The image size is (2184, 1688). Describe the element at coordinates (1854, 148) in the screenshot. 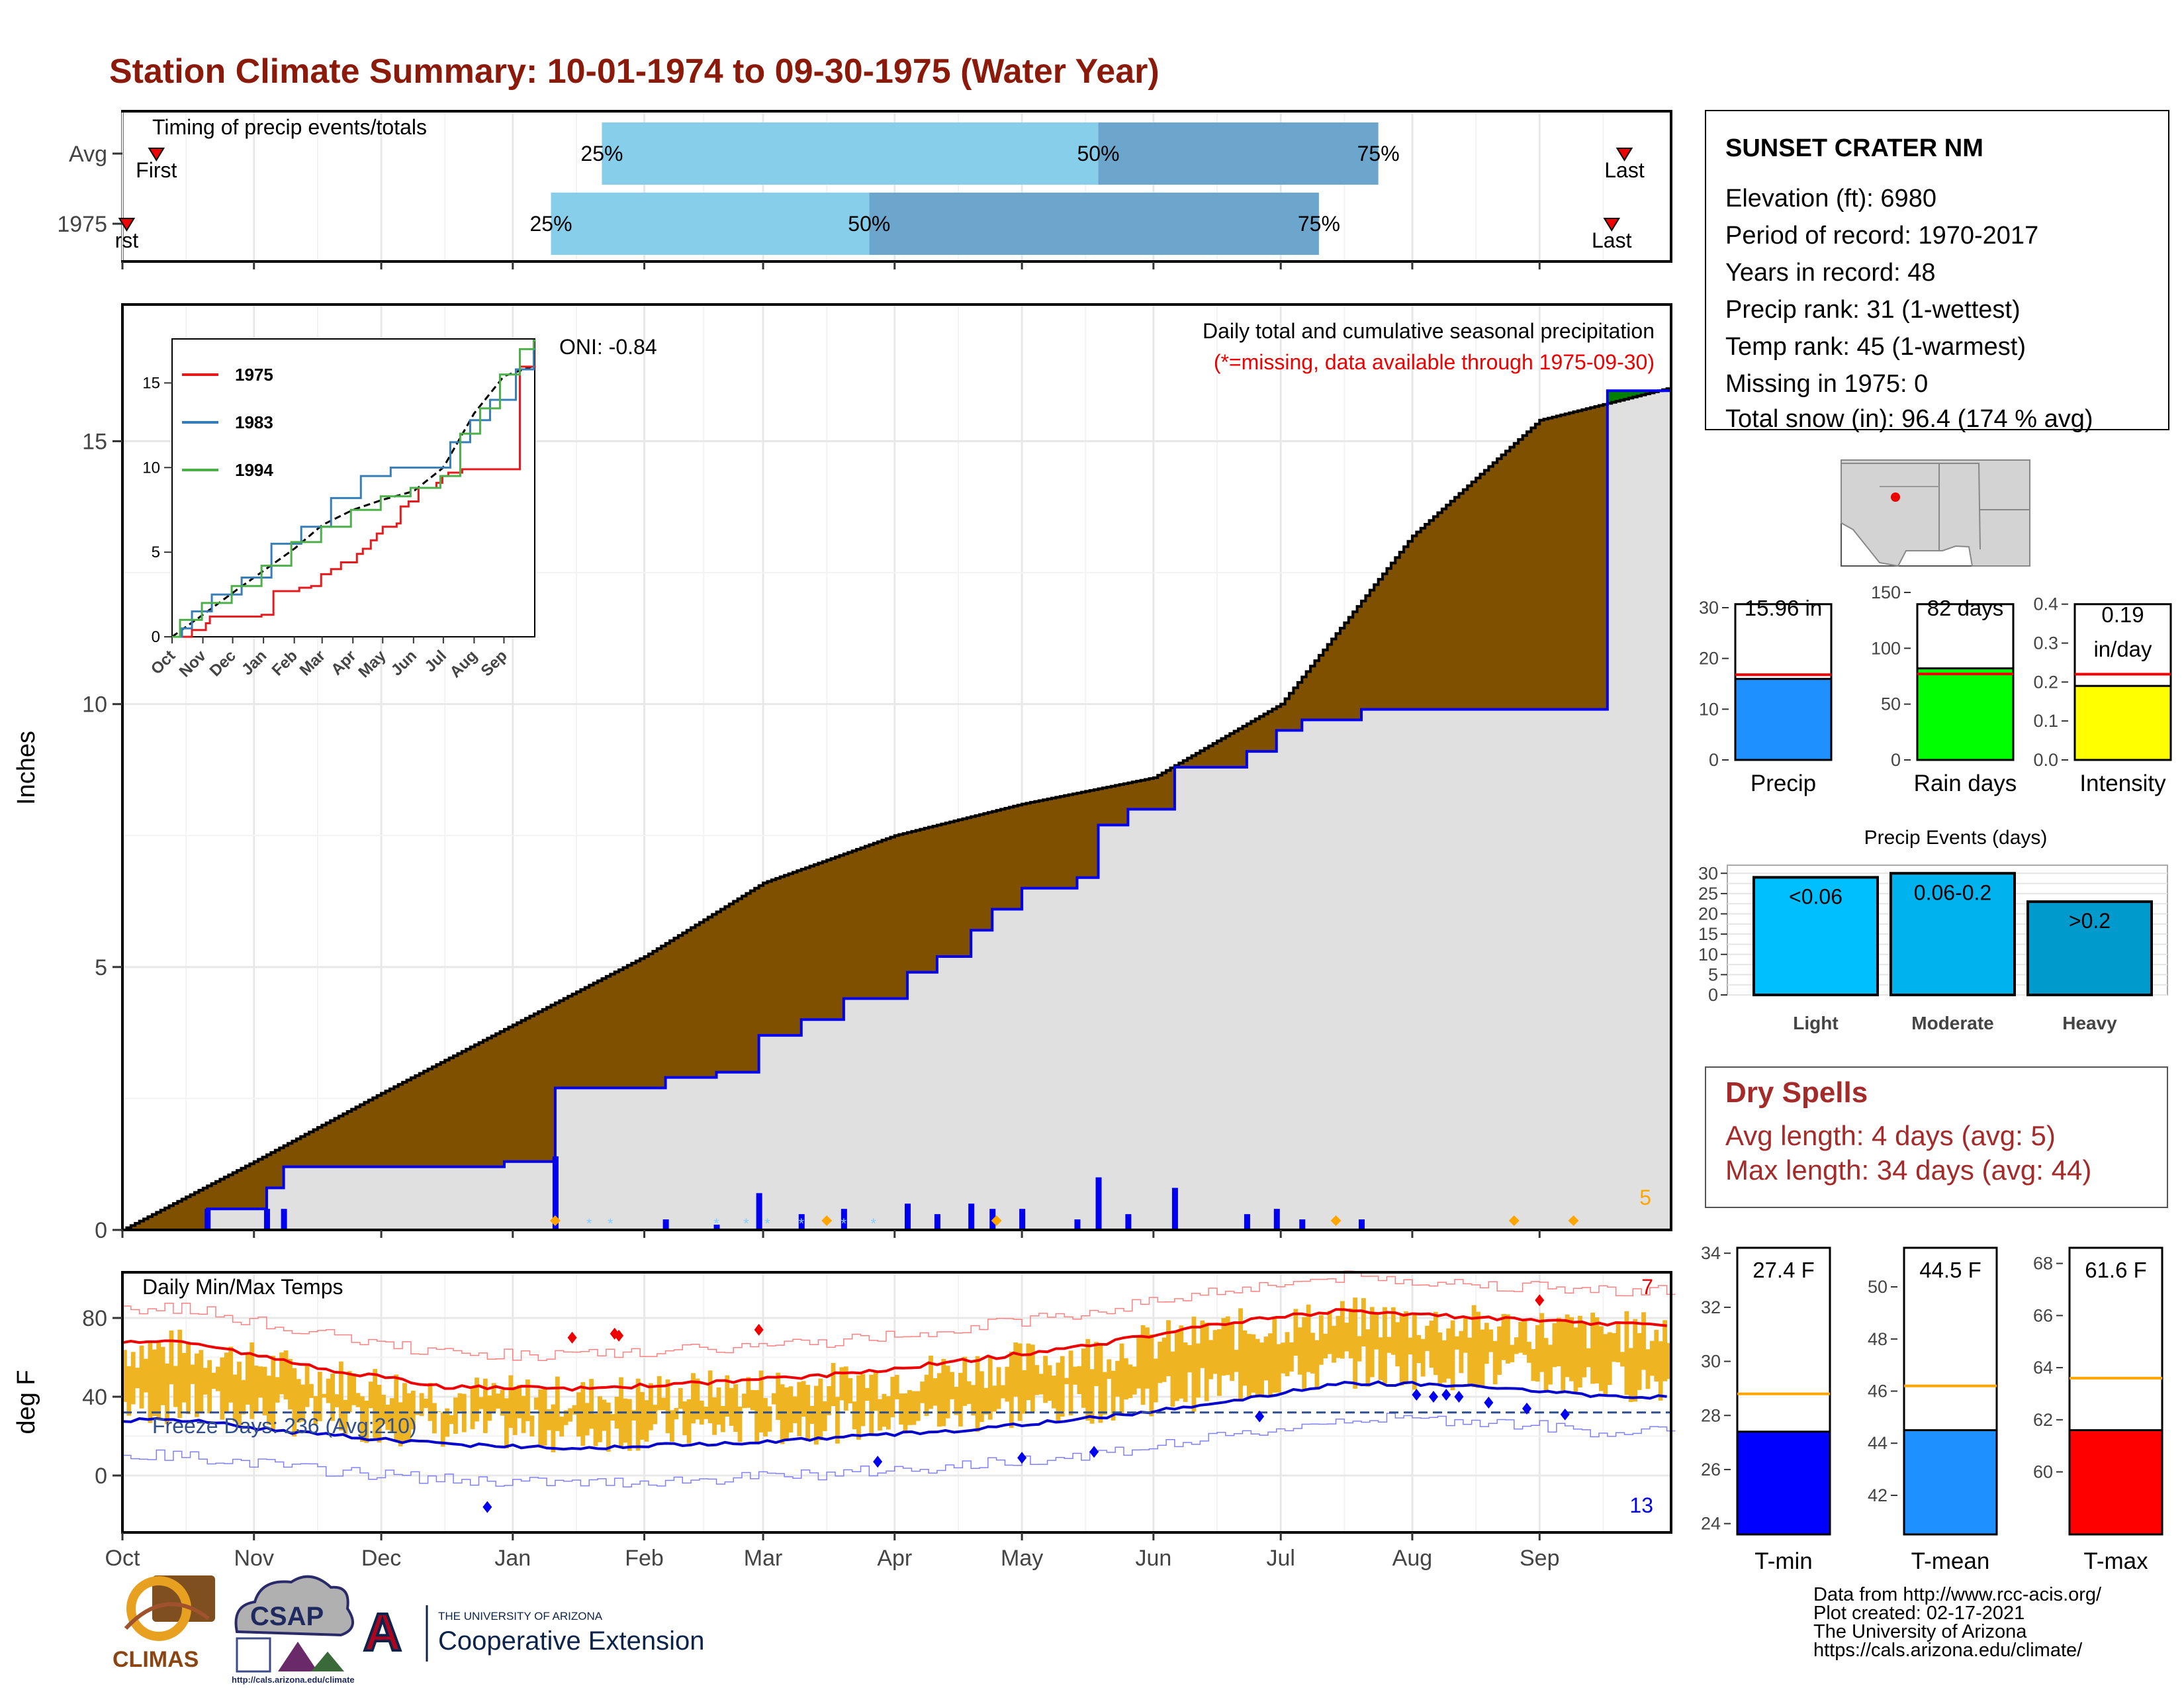

I see `station-name: SUNSET CRATER NM` at that location.